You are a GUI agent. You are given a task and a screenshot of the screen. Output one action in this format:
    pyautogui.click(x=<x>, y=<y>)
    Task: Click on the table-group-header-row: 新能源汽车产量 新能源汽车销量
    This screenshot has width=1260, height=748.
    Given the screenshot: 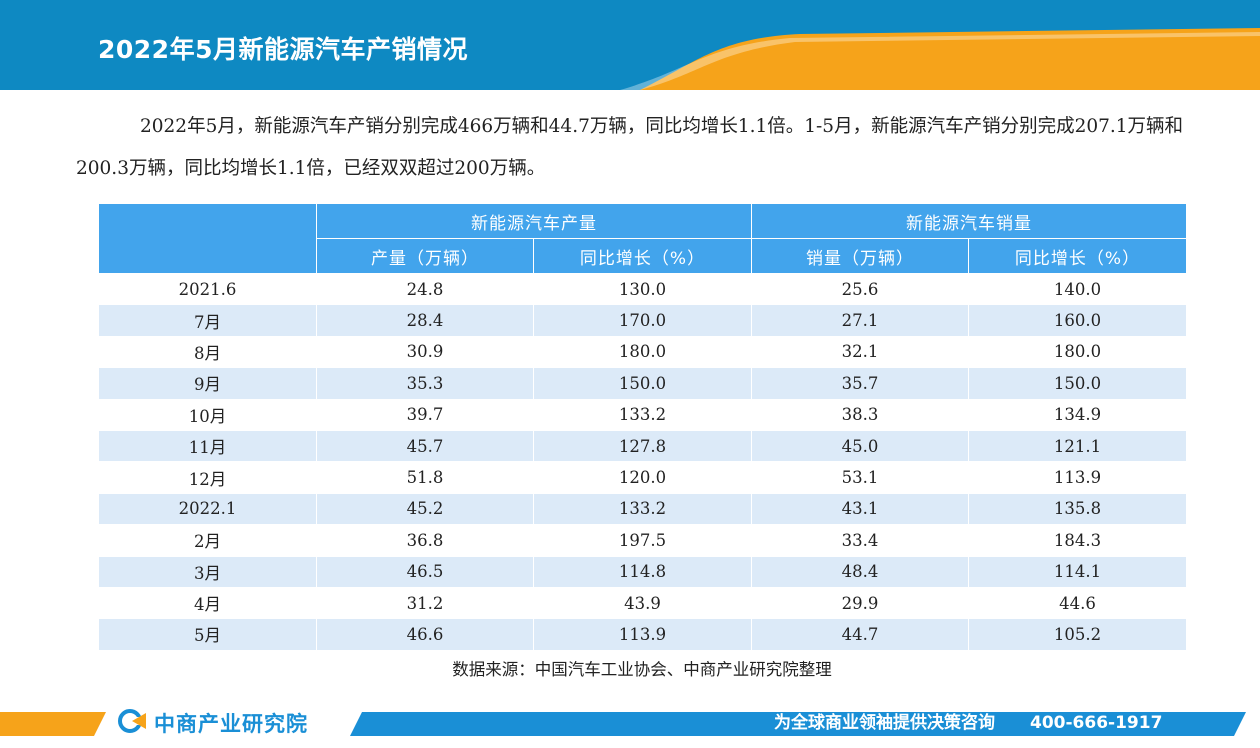 What is the action you would take?
    pyautogui.click(x=642, y=238)
    